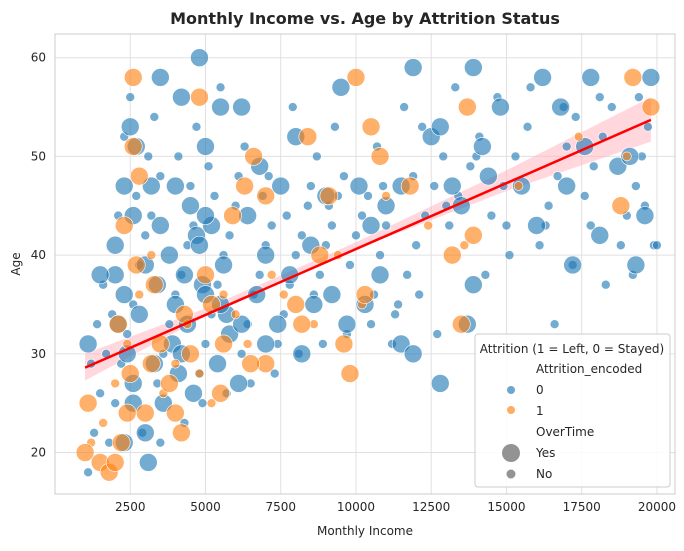 This screenshot has width=684, height=551. Describe the element at coordinates (38, 156) in the screenshot. I see `y-tick-label: 50` at that location.